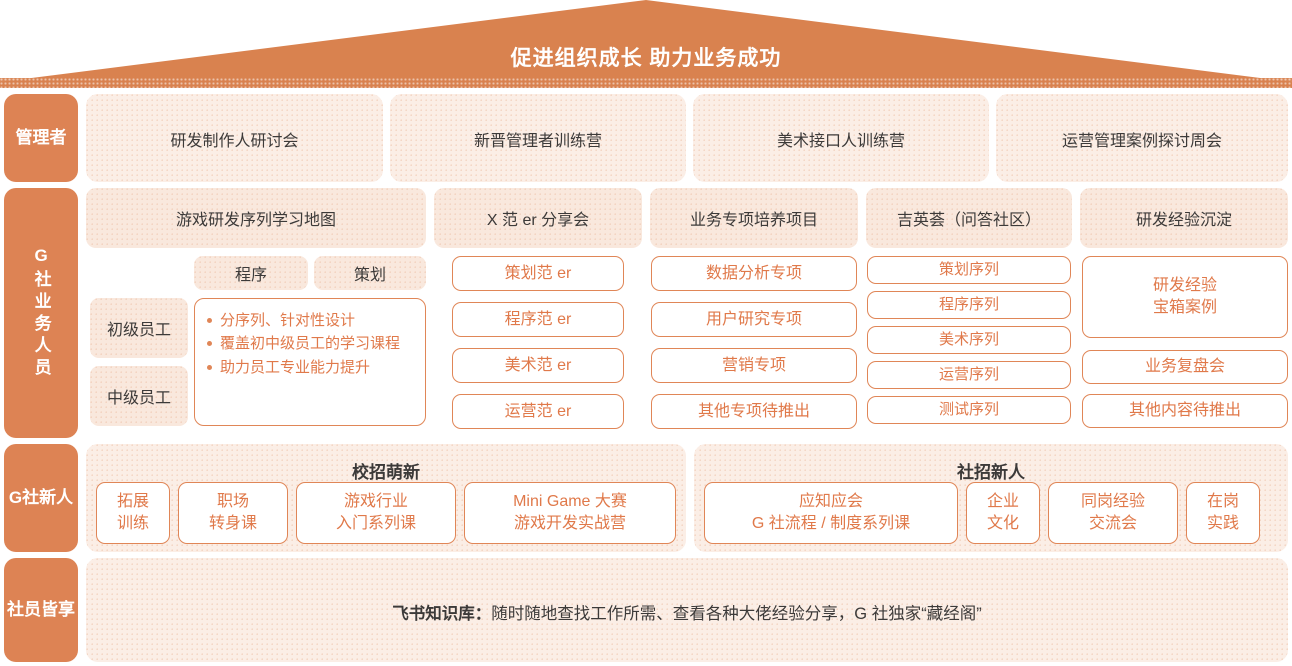 Image resolution: width=1292 pixels, height=666 pixels. I want to click on manager-card-2: 新晋管理者训练营, so click(538, 138).